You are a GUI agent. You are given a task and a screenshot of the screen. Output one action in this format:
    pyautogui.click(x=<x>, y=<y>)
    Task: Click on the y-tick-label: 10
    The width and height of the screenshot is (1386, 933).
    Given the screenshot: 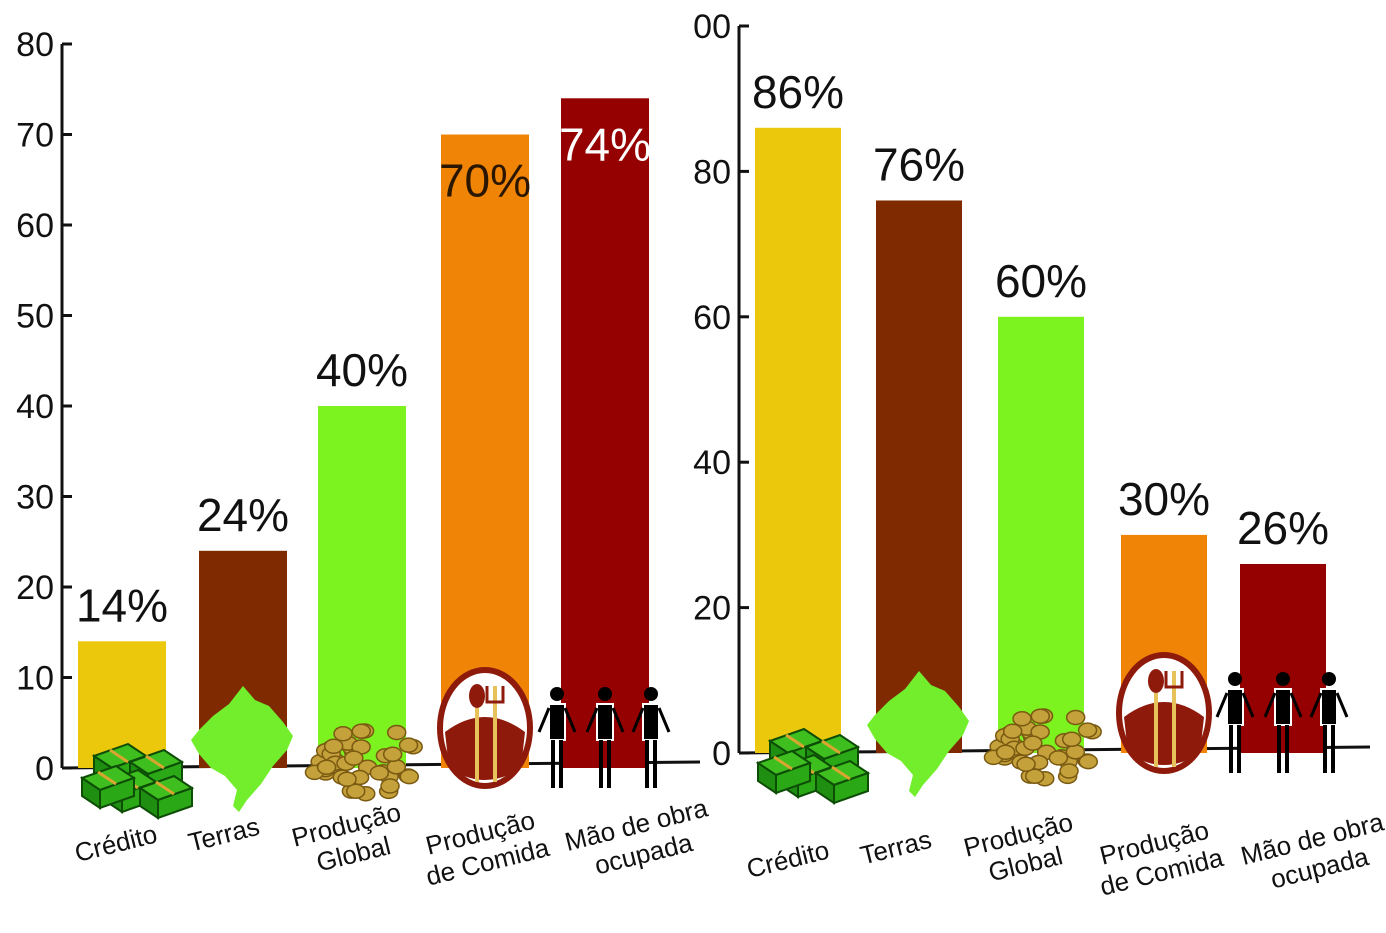 What is the action you would take?
    pyautogui.click(x=35, y=679)
    